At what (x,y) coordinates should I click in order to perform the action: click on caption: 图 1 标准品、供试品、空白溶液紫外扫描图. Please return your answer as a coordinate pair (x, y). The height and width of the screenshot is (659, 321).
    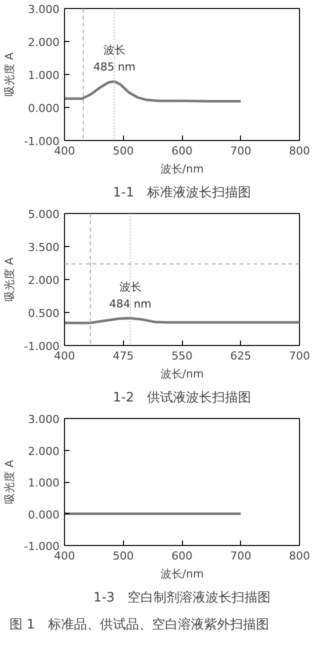
    Looking at the image, I should click on (139, 624).